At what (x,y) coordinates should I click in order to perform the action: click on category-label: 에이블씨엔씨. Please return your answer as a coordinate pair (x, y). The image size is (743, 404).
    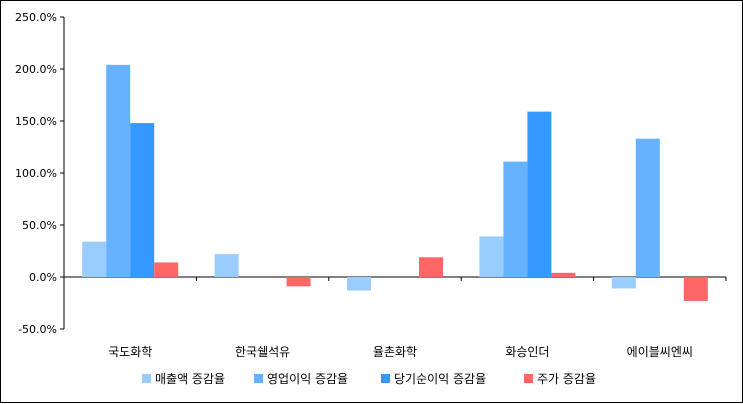
    Looking at the image, I should click on (660, 352).